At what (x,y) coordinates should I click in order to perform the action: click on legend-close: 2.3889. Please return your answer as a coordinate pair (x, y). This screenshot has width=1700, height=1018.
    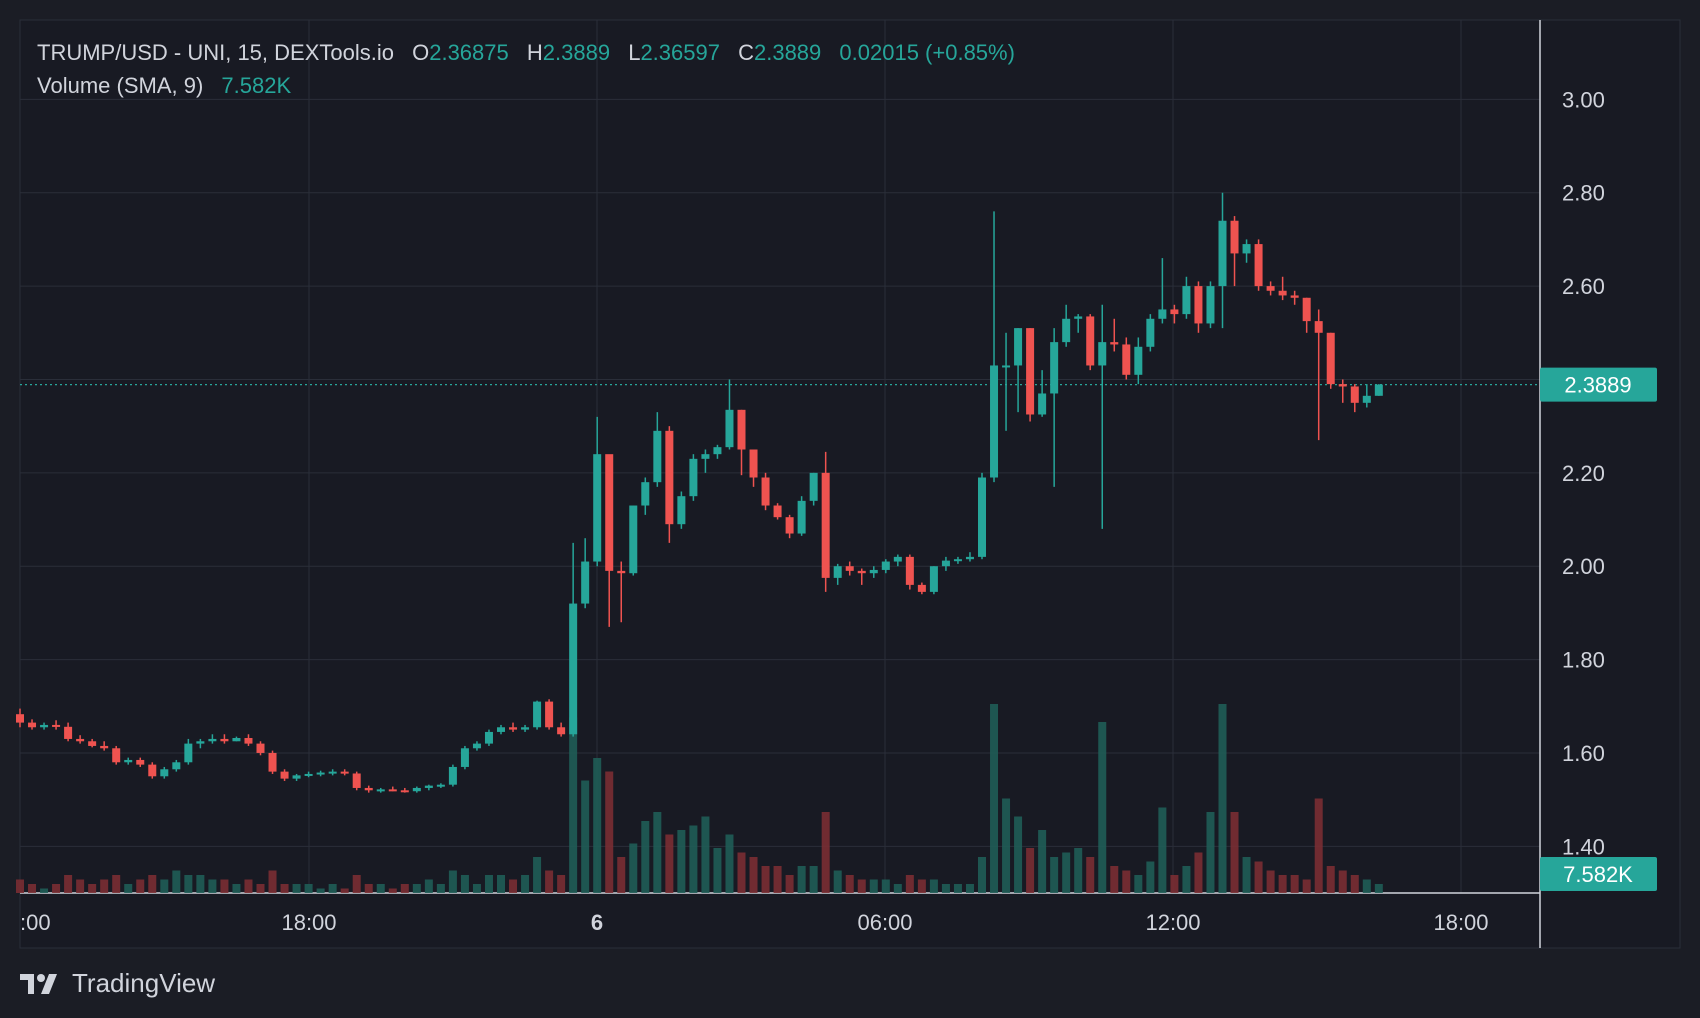
    Looking at the image, I should click on (787, 52).